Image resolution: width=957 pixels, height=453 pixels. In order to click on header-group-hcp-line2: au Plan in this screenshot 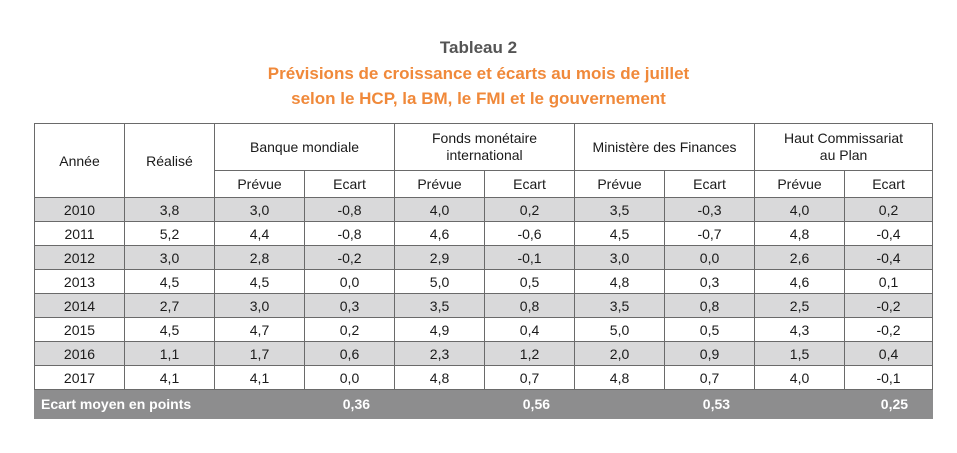, I will do `click(843, 155)`.